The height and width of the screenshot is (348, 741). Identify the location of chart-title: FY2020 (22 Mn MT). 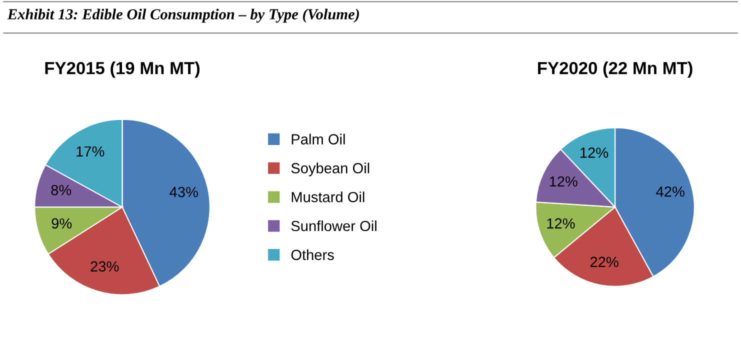
(615, 70).